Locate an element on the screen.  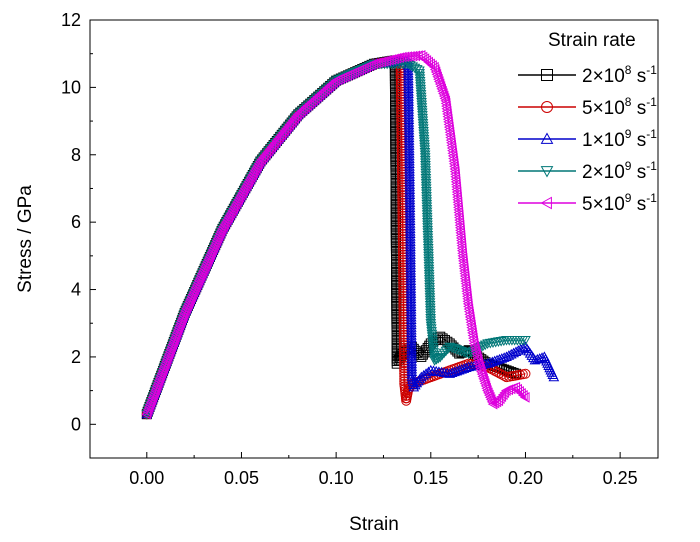
legend-item: 2×109 s-1 is located at coordinates (587, 171).